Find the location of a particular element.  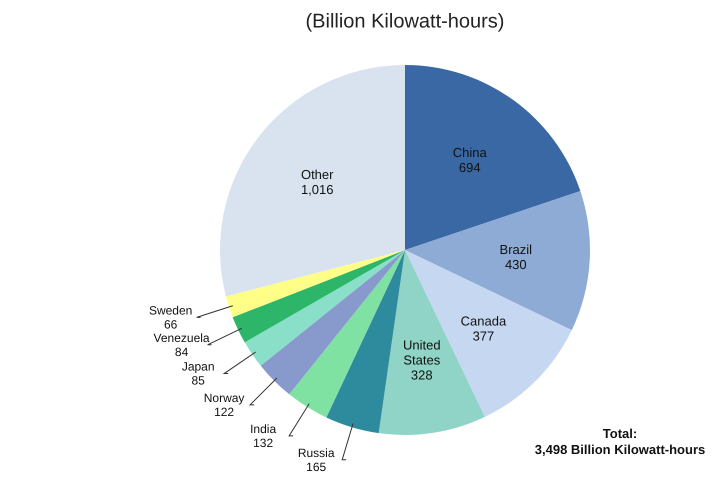

slice-label: Brazil is located at coordinates (516, 249).